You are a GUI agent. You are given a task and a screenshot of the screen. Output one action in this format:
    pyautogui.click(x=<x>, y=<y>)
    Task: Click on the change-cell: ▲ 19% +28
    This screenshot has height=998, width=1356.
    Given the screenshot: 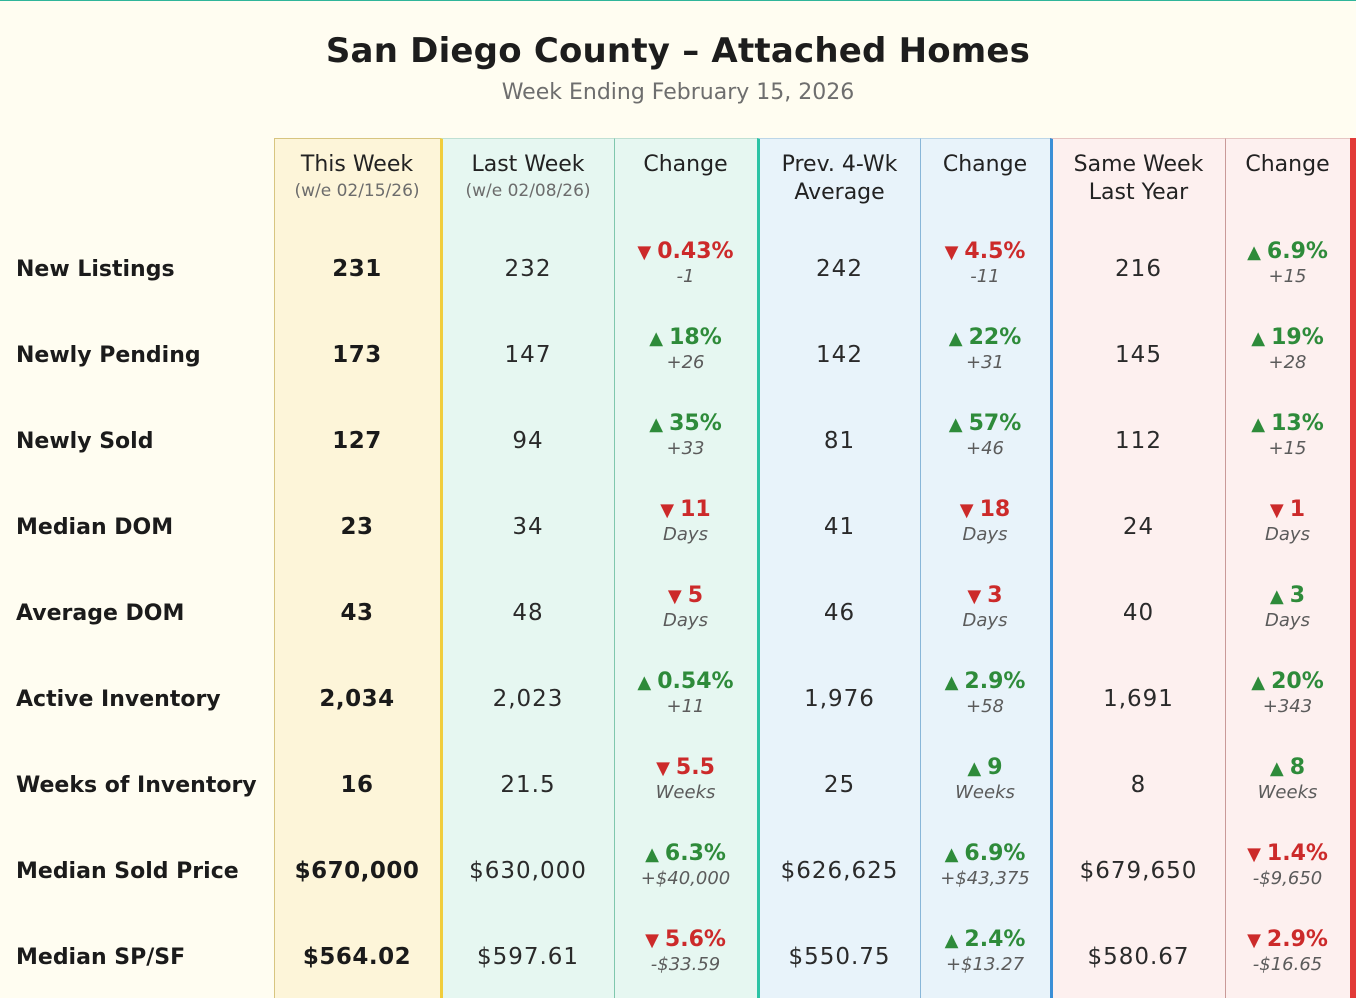 What is the action you would take?
    pyautogui.click(x=1287, y=348)
    